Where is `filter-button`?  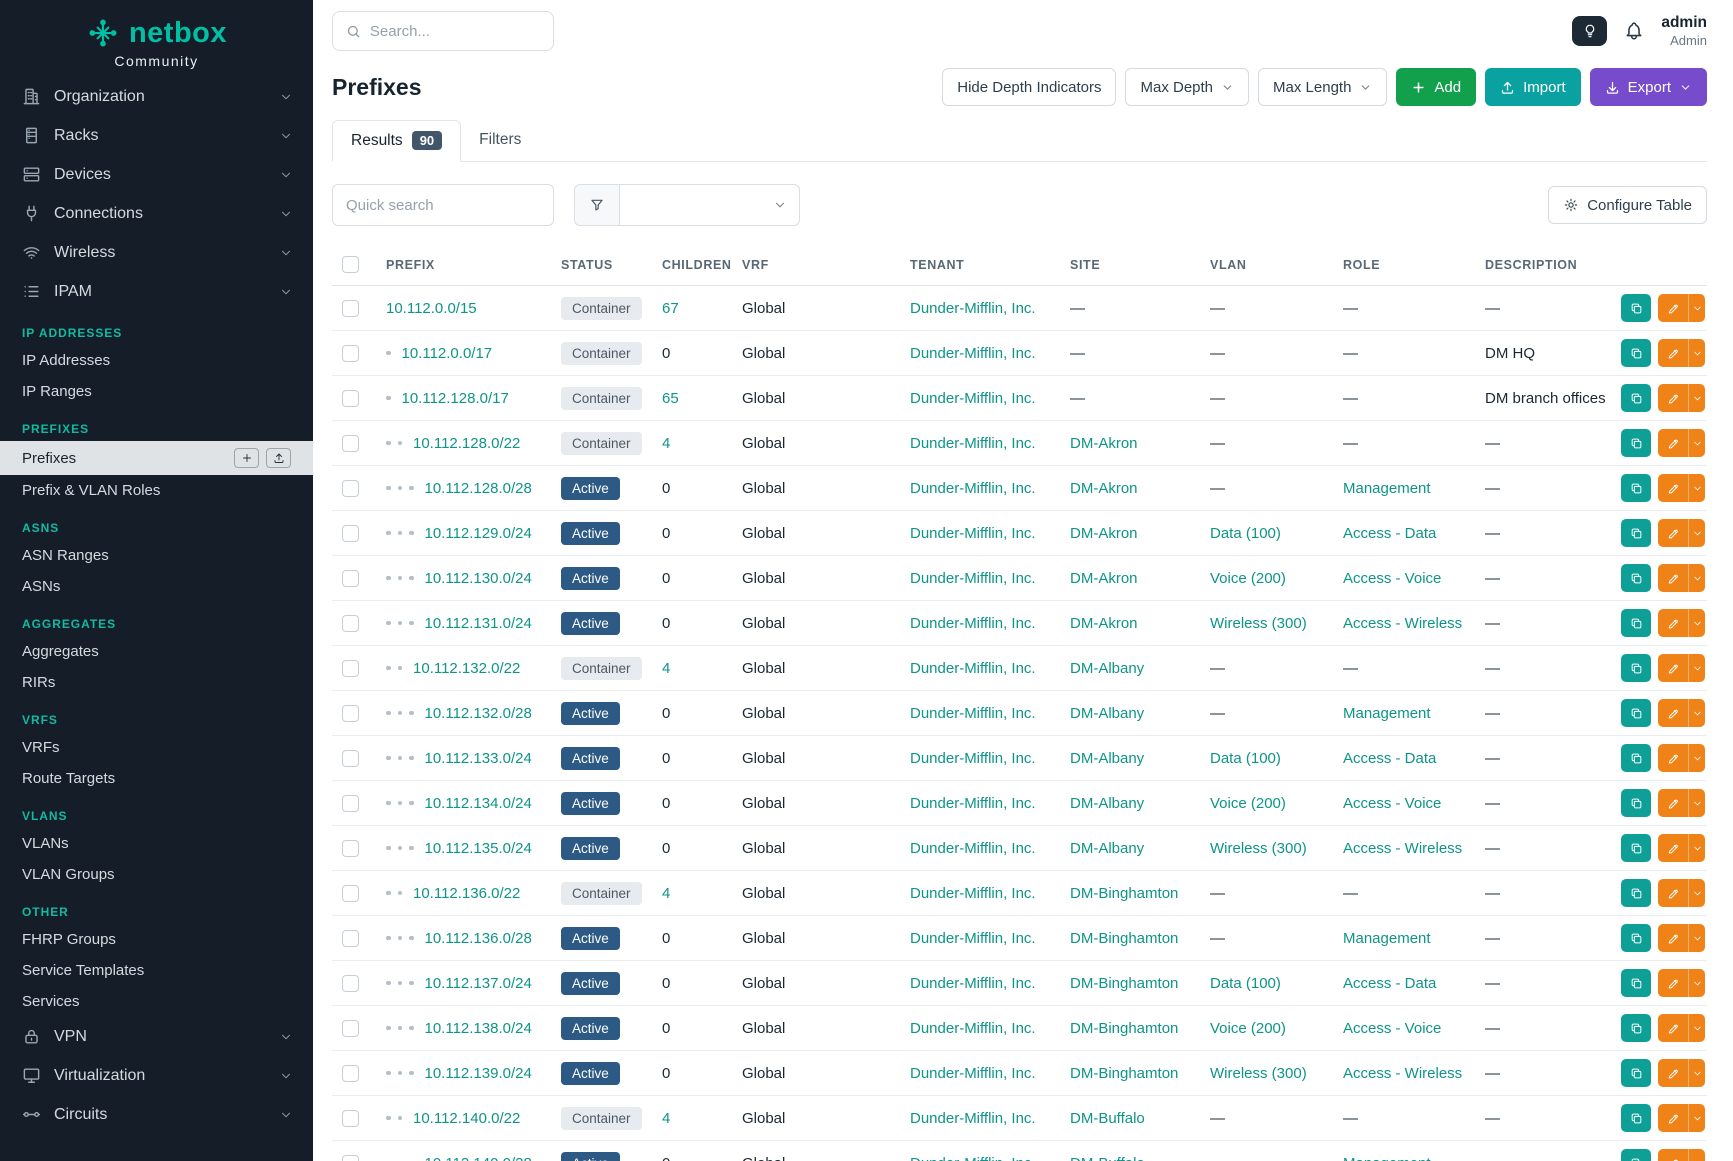
filter-button is located at coordinates (597, 205).